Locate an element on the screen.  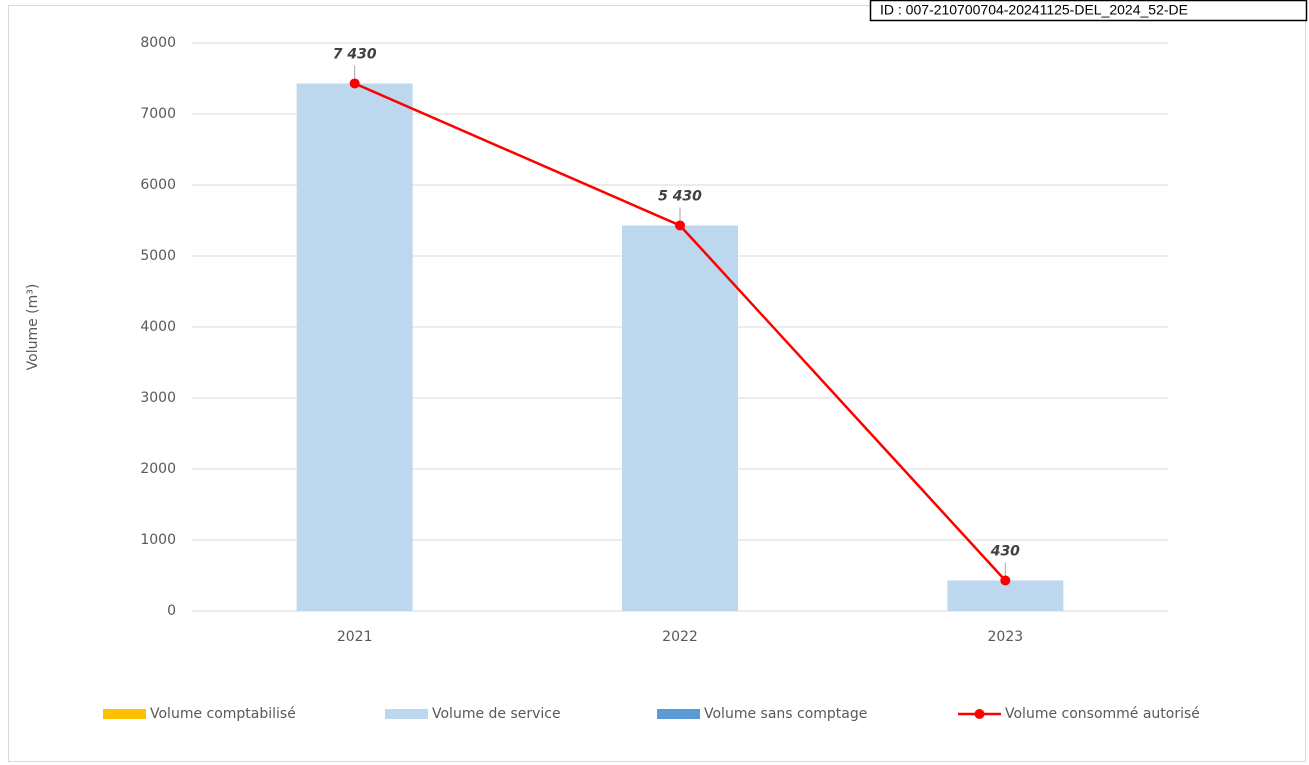
data-label: 7 430 is located at coordinates (355, 54).